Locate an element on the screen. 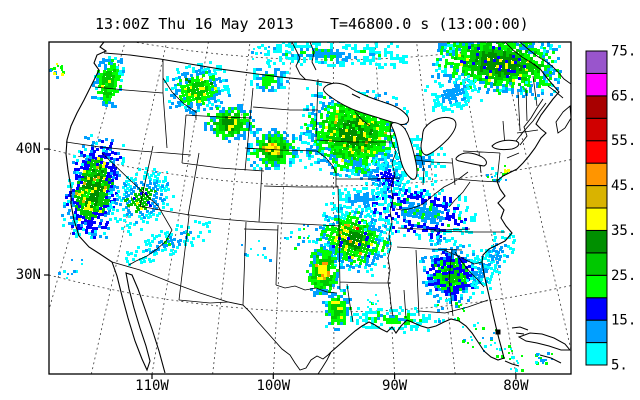 The image size is (640, 400). colorbar-label: 25. is located at coordinates (623, 276).